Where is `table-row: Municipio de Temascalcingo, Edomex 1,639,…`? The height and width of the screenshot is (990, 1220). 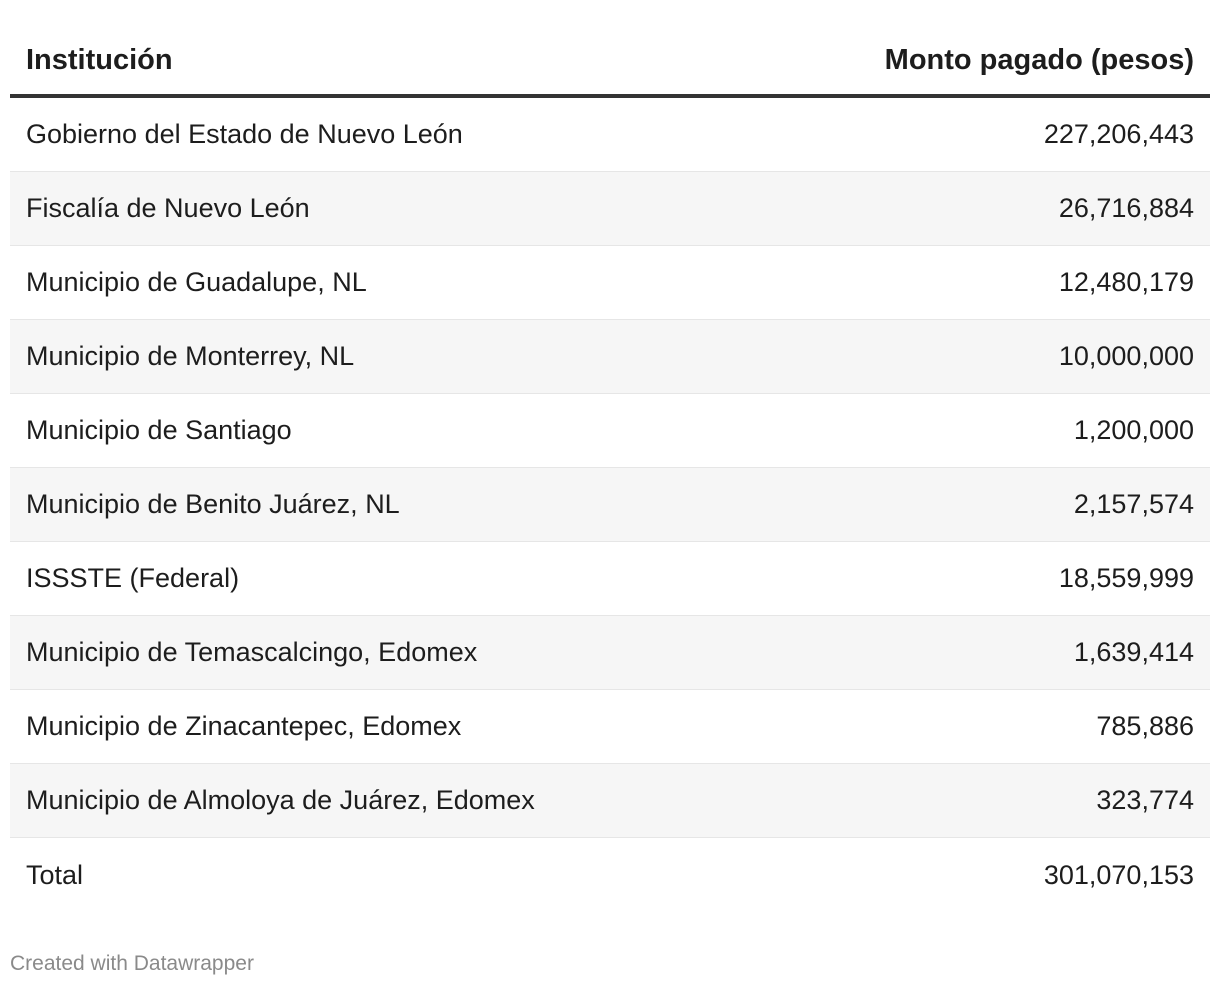
table-row: Municipio de Temascalcingo, Edomex 1,639,… is located at coordinates (610, 653).